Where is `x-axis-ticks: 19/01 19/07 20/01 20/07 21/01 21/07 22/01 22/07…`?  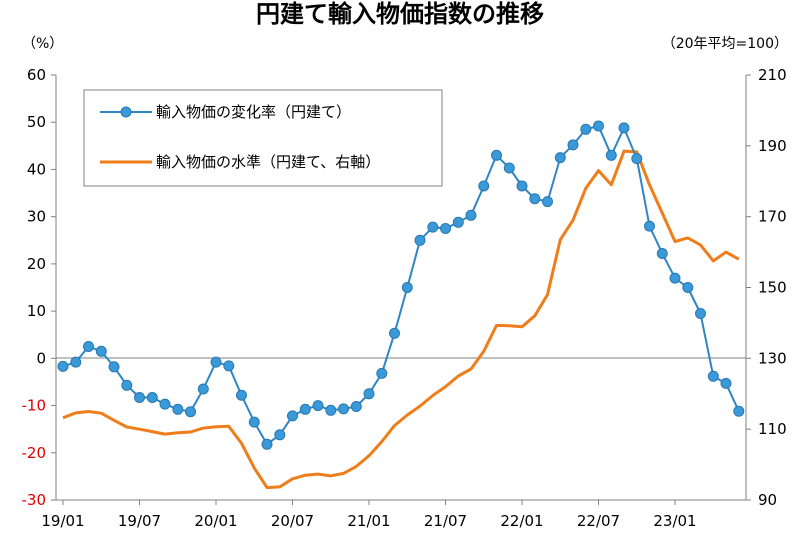
x-axis-ticks: 19/01 19/07 20/01 20/07 21/01 21/07 22/01 22/07… is located at coordinates (369, 515).